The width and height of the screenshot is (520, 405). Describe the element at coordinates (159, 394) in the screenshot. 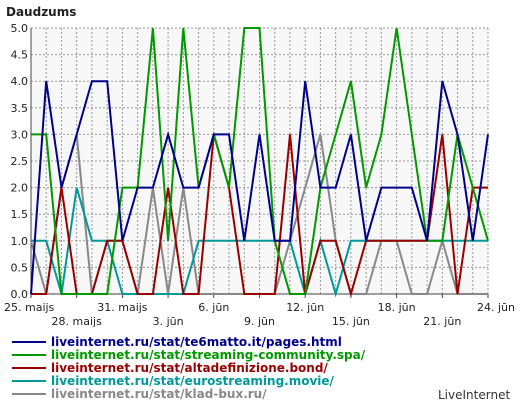

I see `legend-label: liveinternet.ru/stat/klad-bux.ru/` at that location.